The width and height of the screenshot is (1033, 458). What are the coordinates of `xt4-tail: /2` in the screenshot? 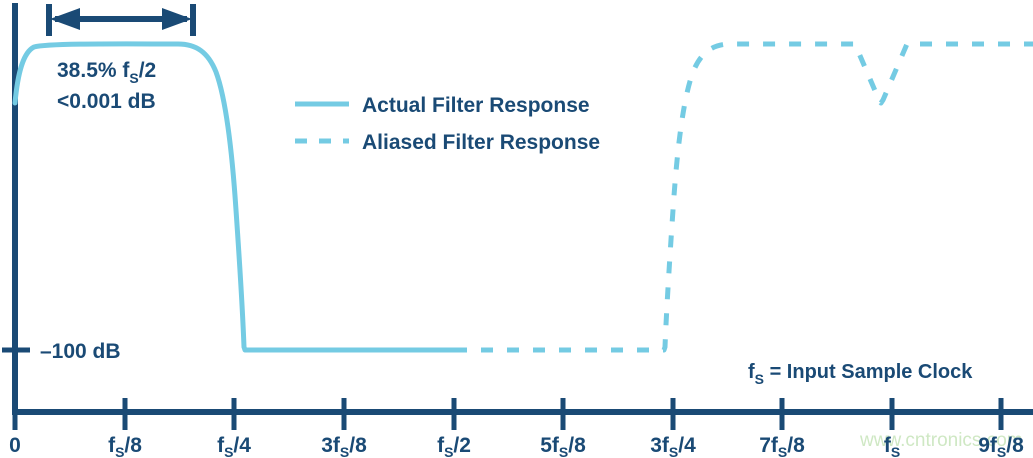 It's located at (462, 445).